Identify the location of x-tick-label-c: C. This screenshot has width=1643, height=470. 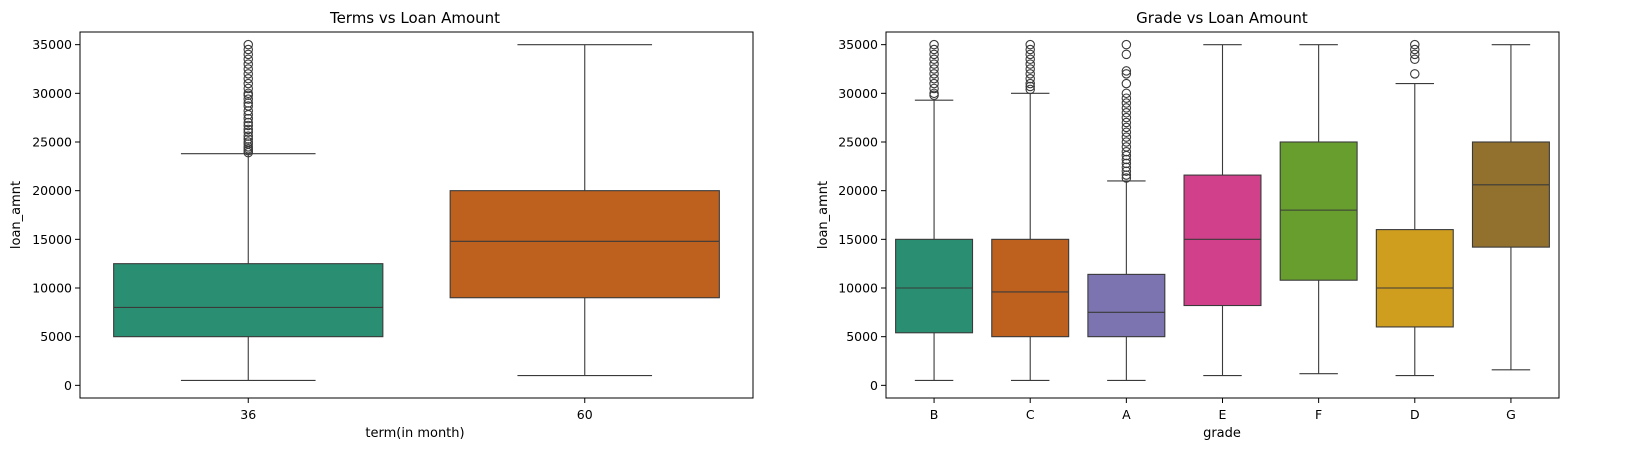
(1030, 414).